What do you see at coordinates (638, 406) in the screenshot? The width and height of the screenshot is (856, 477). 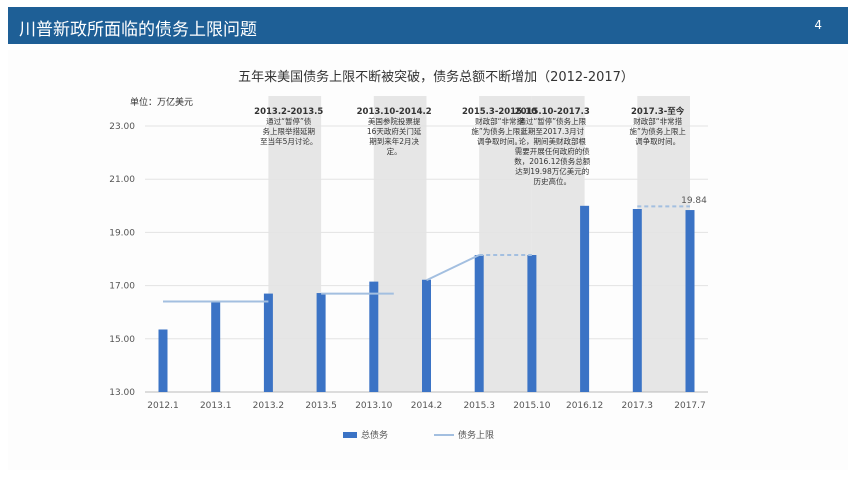 I see `x-tick-label: 2017.3` at bounding box center [638, 406].